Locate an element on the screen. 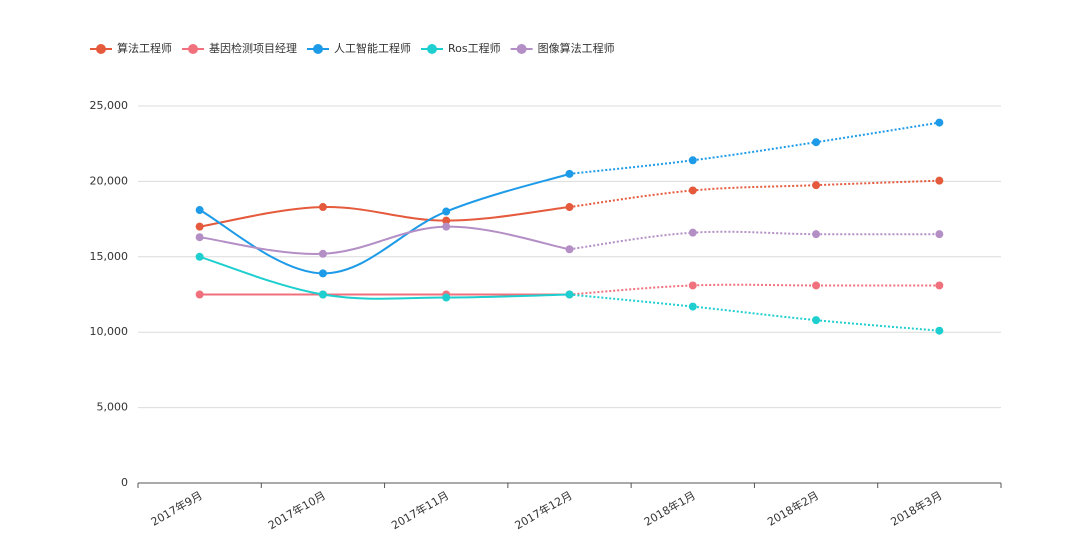  legend-label: Ros工程师 is located at coordinates (474, 48).